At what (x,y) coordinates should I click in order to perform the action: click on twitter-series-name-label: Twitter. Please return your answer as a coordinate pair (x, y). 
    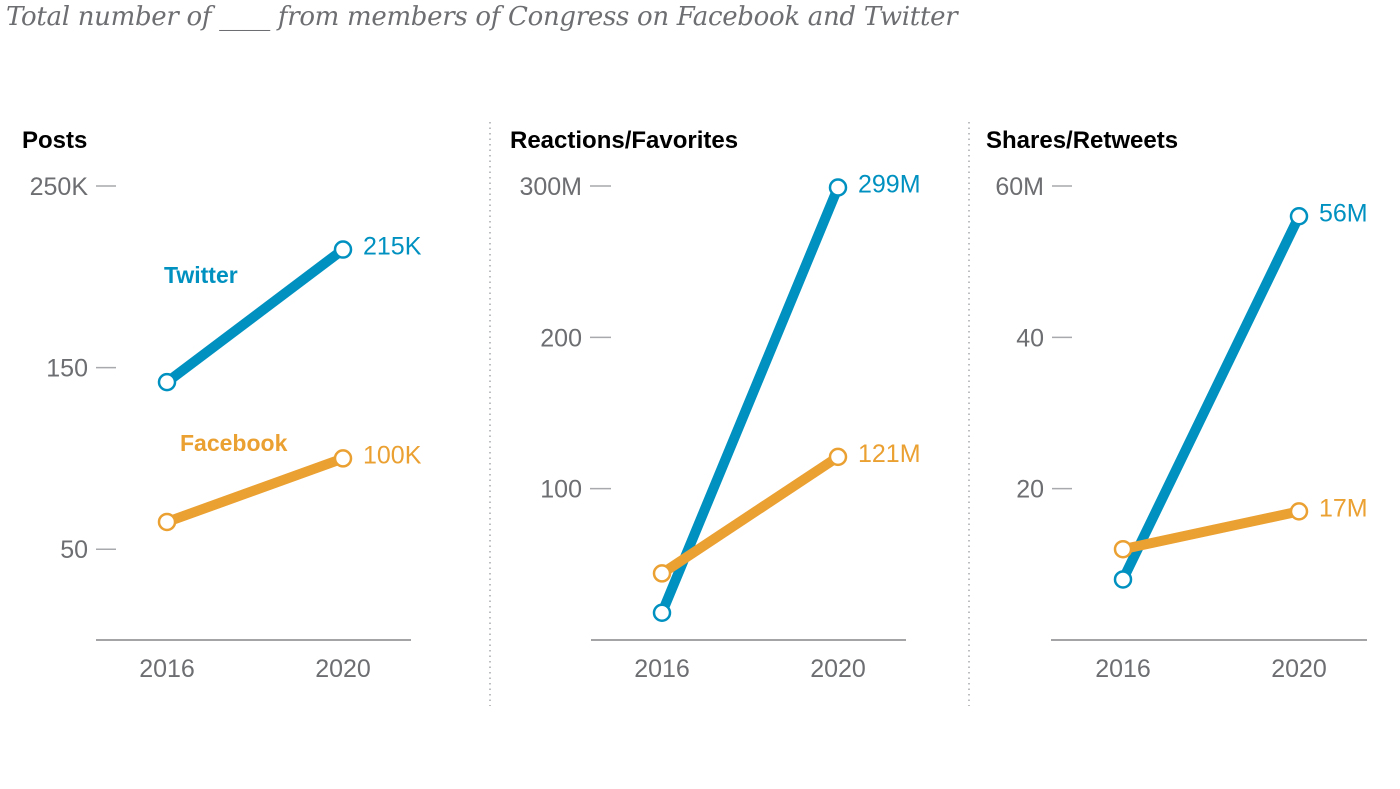
    Looking at the image, I should click on (201, 275).